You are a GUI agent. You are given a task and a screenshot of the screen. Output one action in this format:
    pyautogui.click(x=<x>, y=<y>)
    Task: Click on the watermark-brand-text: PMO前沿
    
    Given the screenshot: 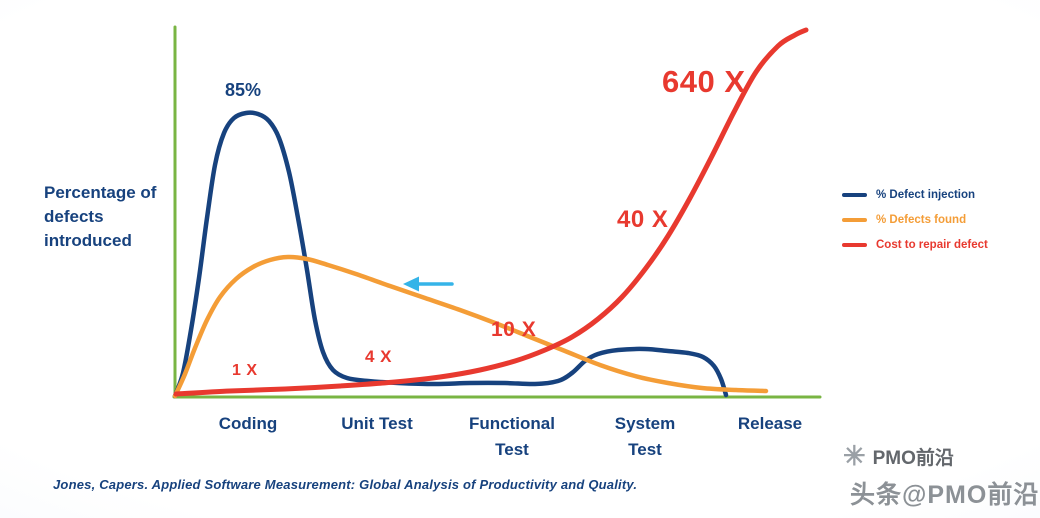 What is the action you would take?
    pyautogui.click(x=913, y=458)
    